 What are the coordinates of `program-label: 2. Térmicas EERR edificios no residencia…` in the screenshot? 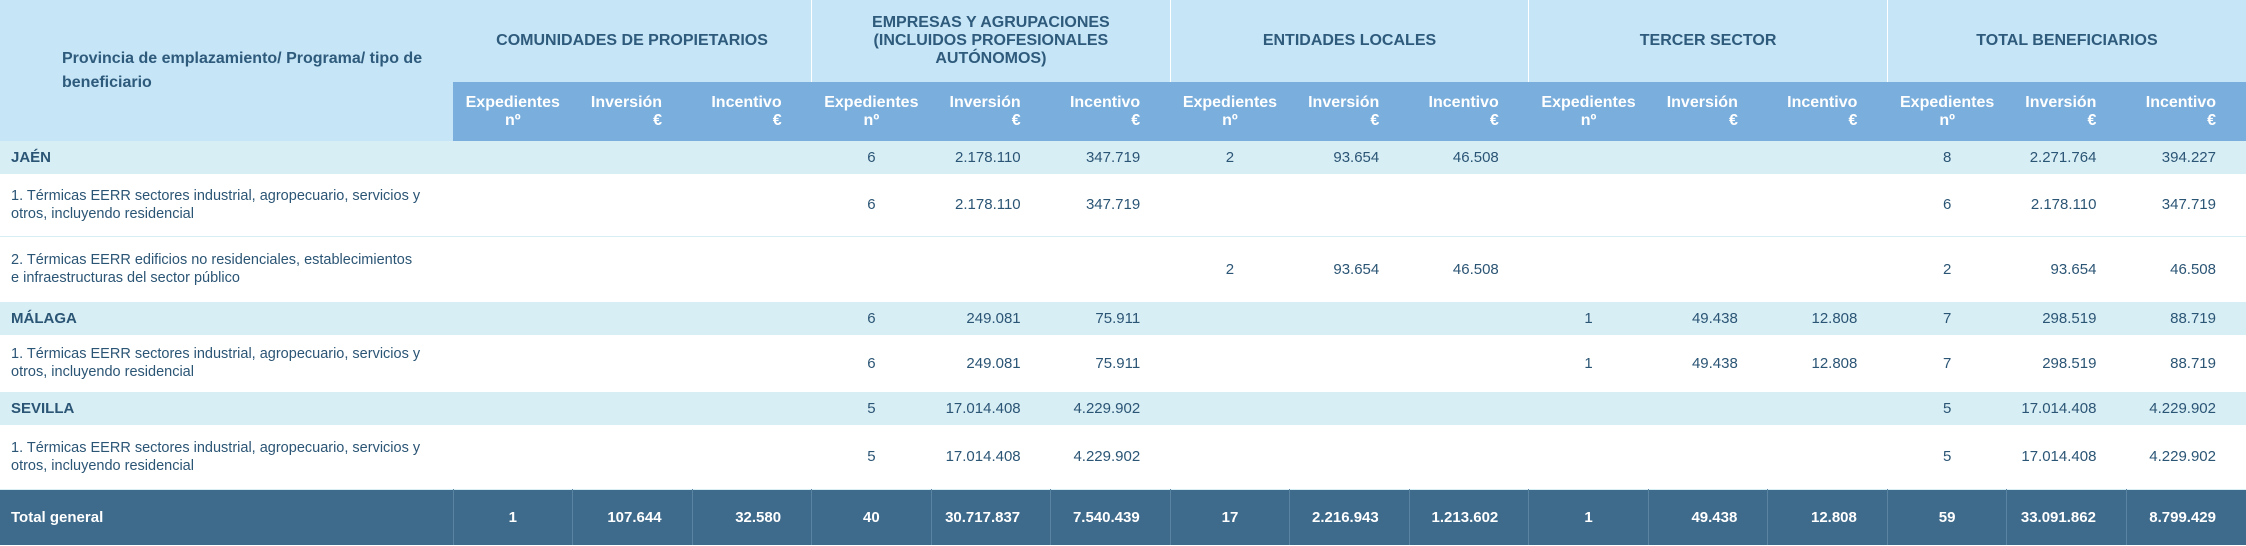 It's located at (212, 269).